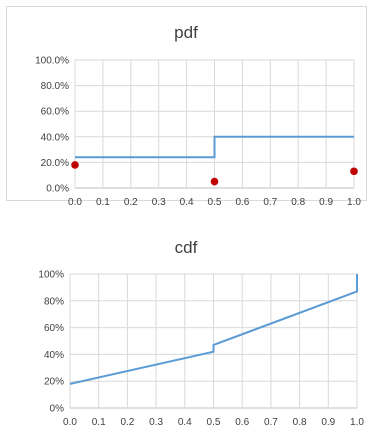 The height and width of the screenshot is (439, 373). What do you see at coordinates (57, 189) in the screenshot?
I see `pdf-y-tick-label: 0.0%` at bounding box center [57, 189].